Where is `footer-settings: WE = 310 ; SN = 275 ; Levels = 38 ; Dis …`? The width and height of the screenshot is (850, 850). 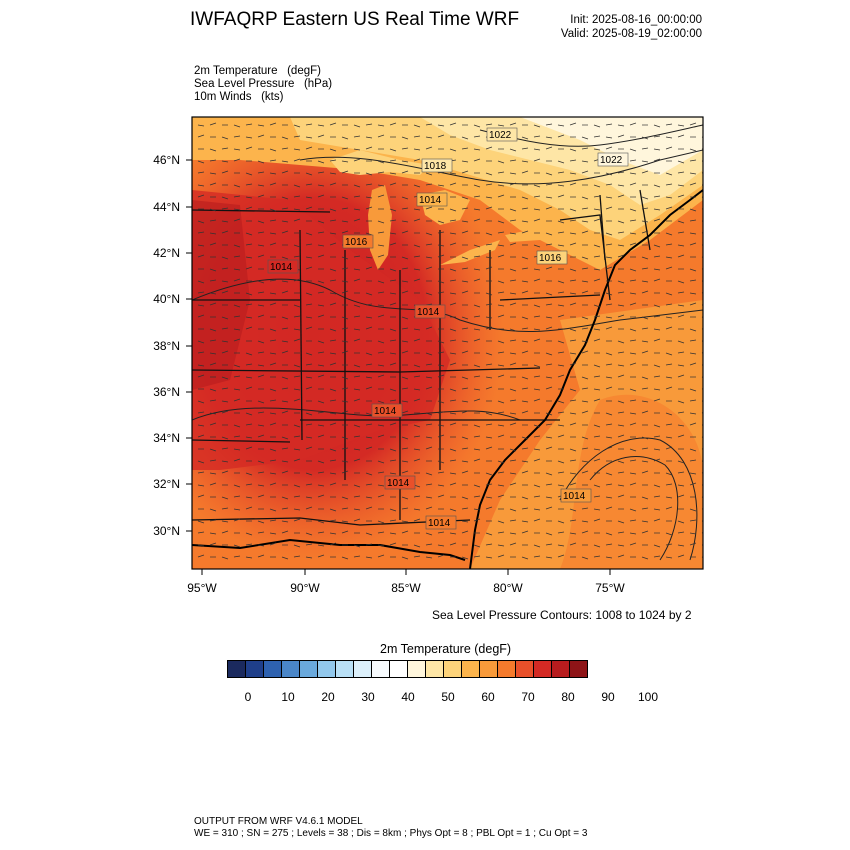
footer-settings: WE = 310 ; SN = 275 ; Levels = 38 ; Dis … is located at coordinates (391, 833).